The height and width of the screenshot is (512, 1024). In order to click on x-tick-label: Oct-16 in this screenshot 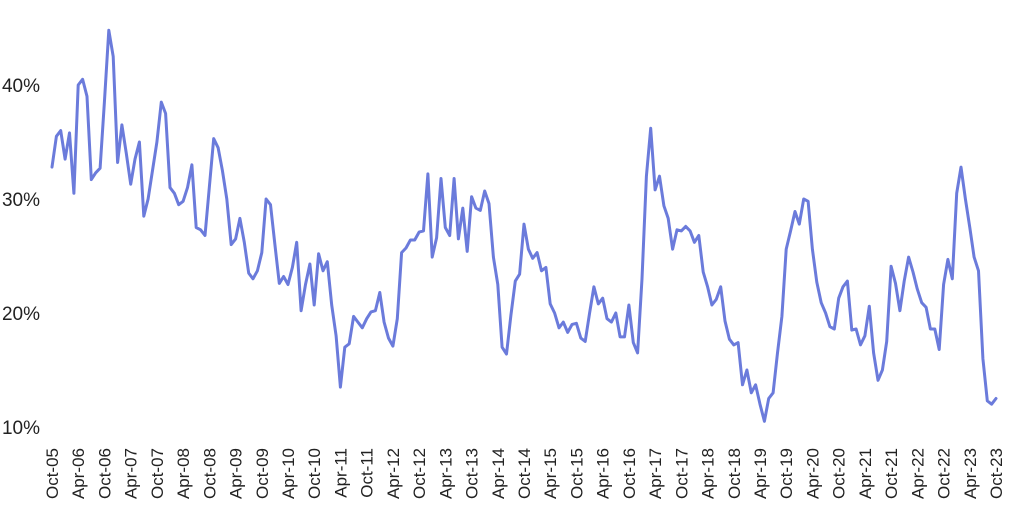, I will do `click(629, 473)`.